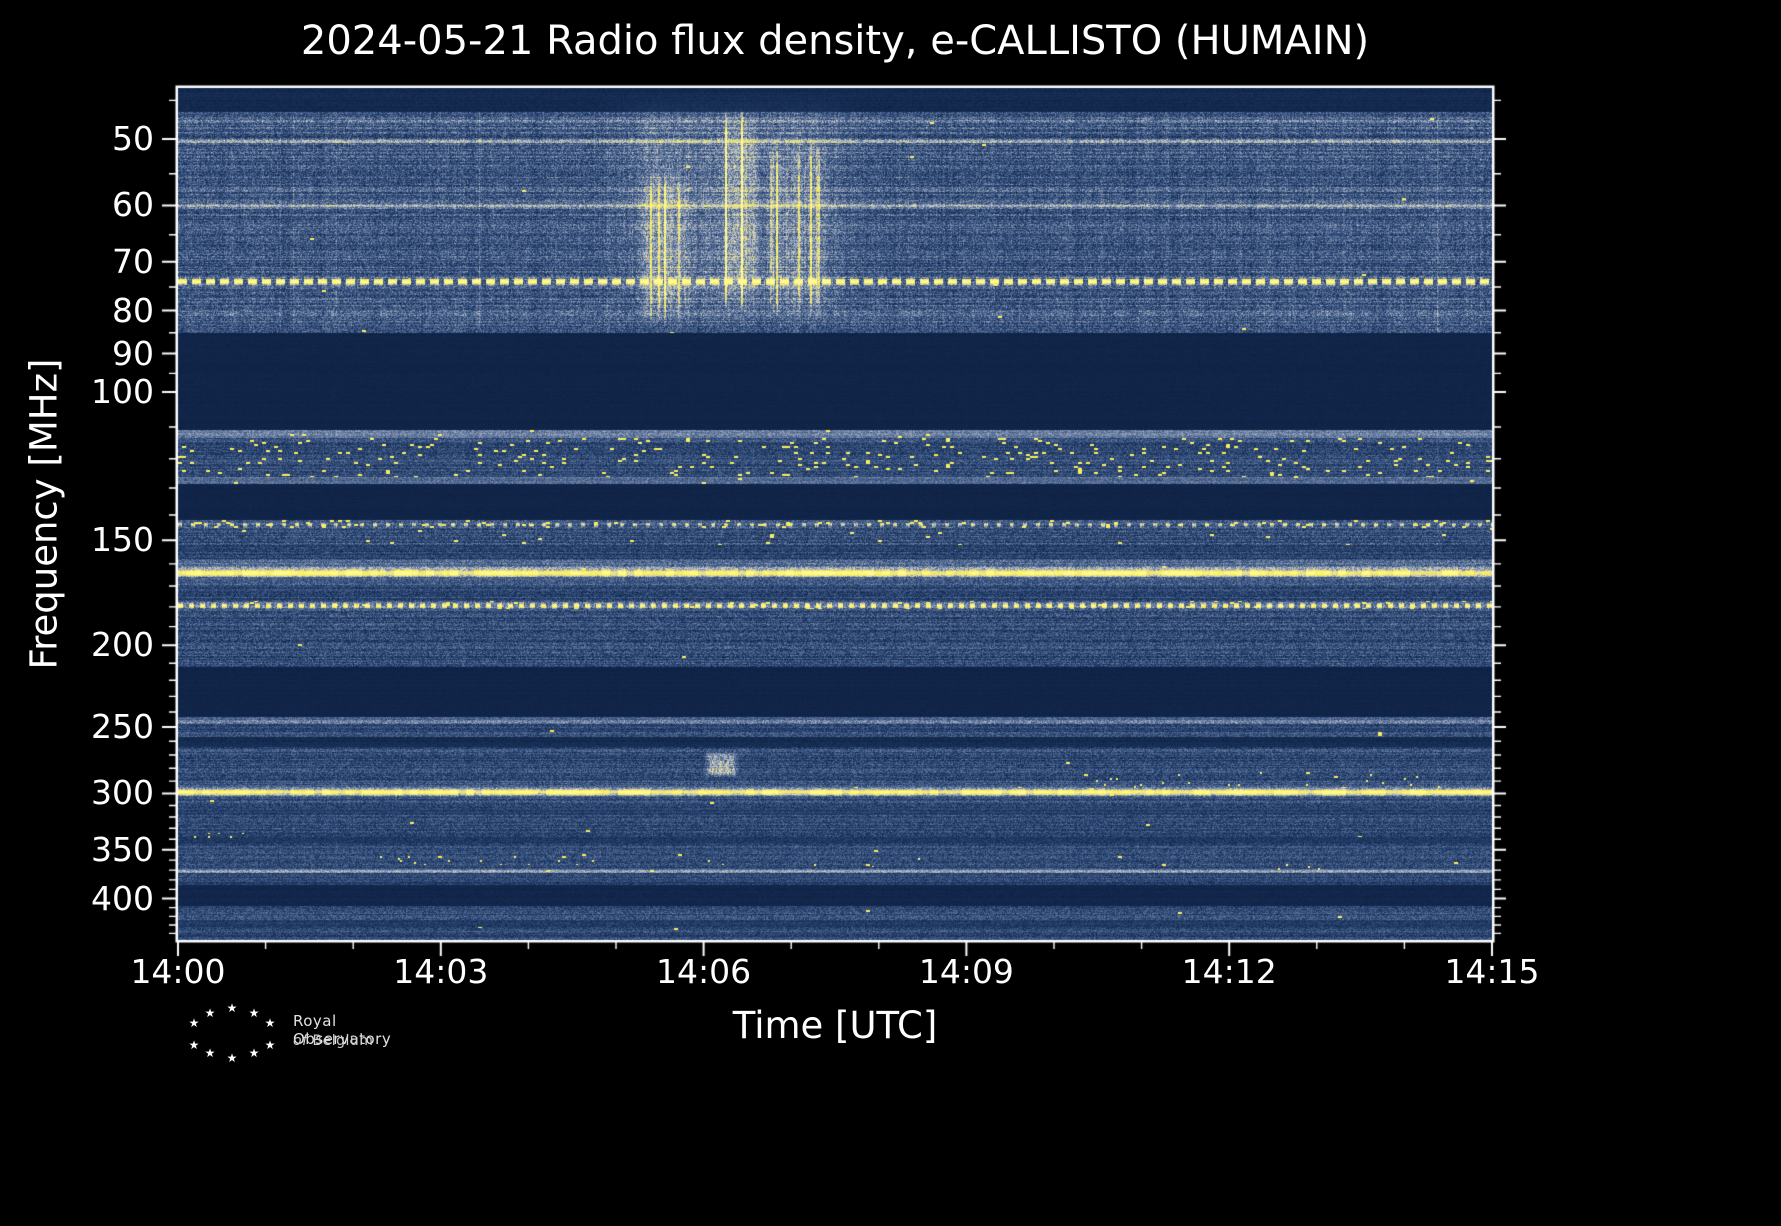 This screenshot has height=1226, width=1781. Describe the element at coordinates (300, 1041) in the screenshot. I see `rob-logo-of: of` at that location.